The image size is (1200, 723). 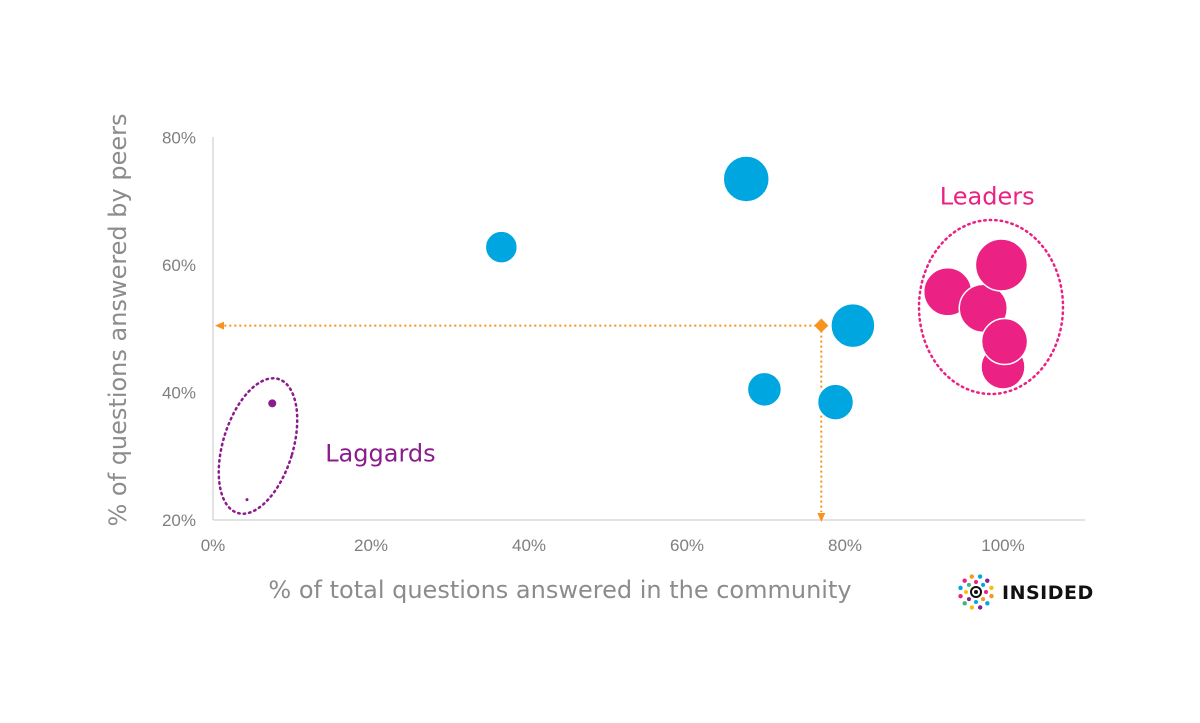 I want to click on x-tick-label: 60%, so click(x=687, y=545).